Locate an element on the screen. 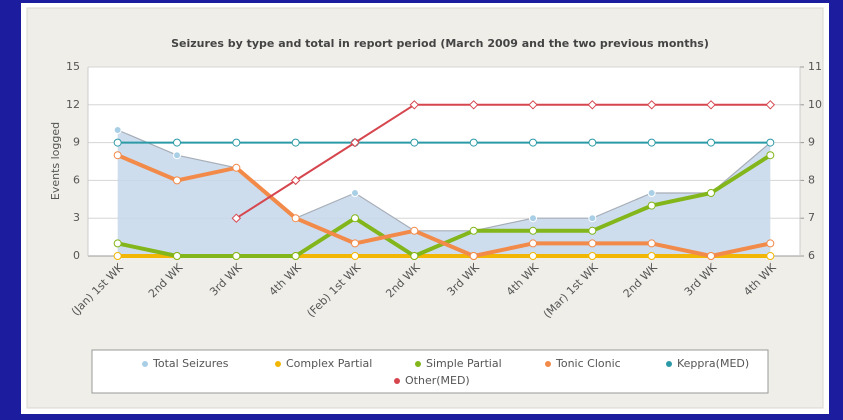  y-tick-label: 0 is located at coordinates (76, 255).